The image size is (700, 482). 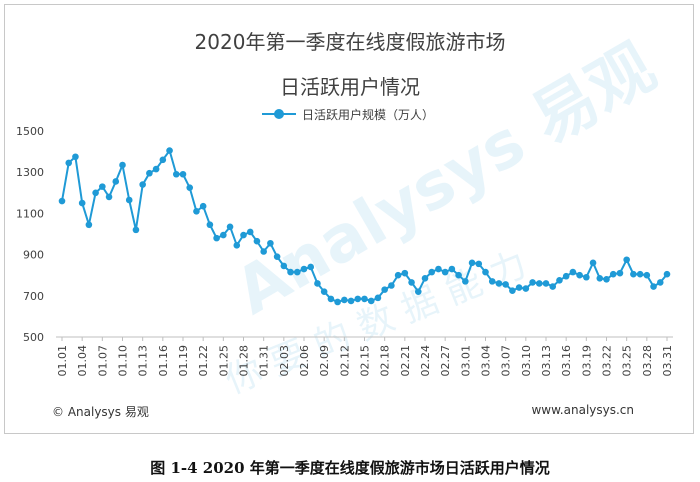 I want to click on x-tick-label: 02.03, so click(x=284, y=361).